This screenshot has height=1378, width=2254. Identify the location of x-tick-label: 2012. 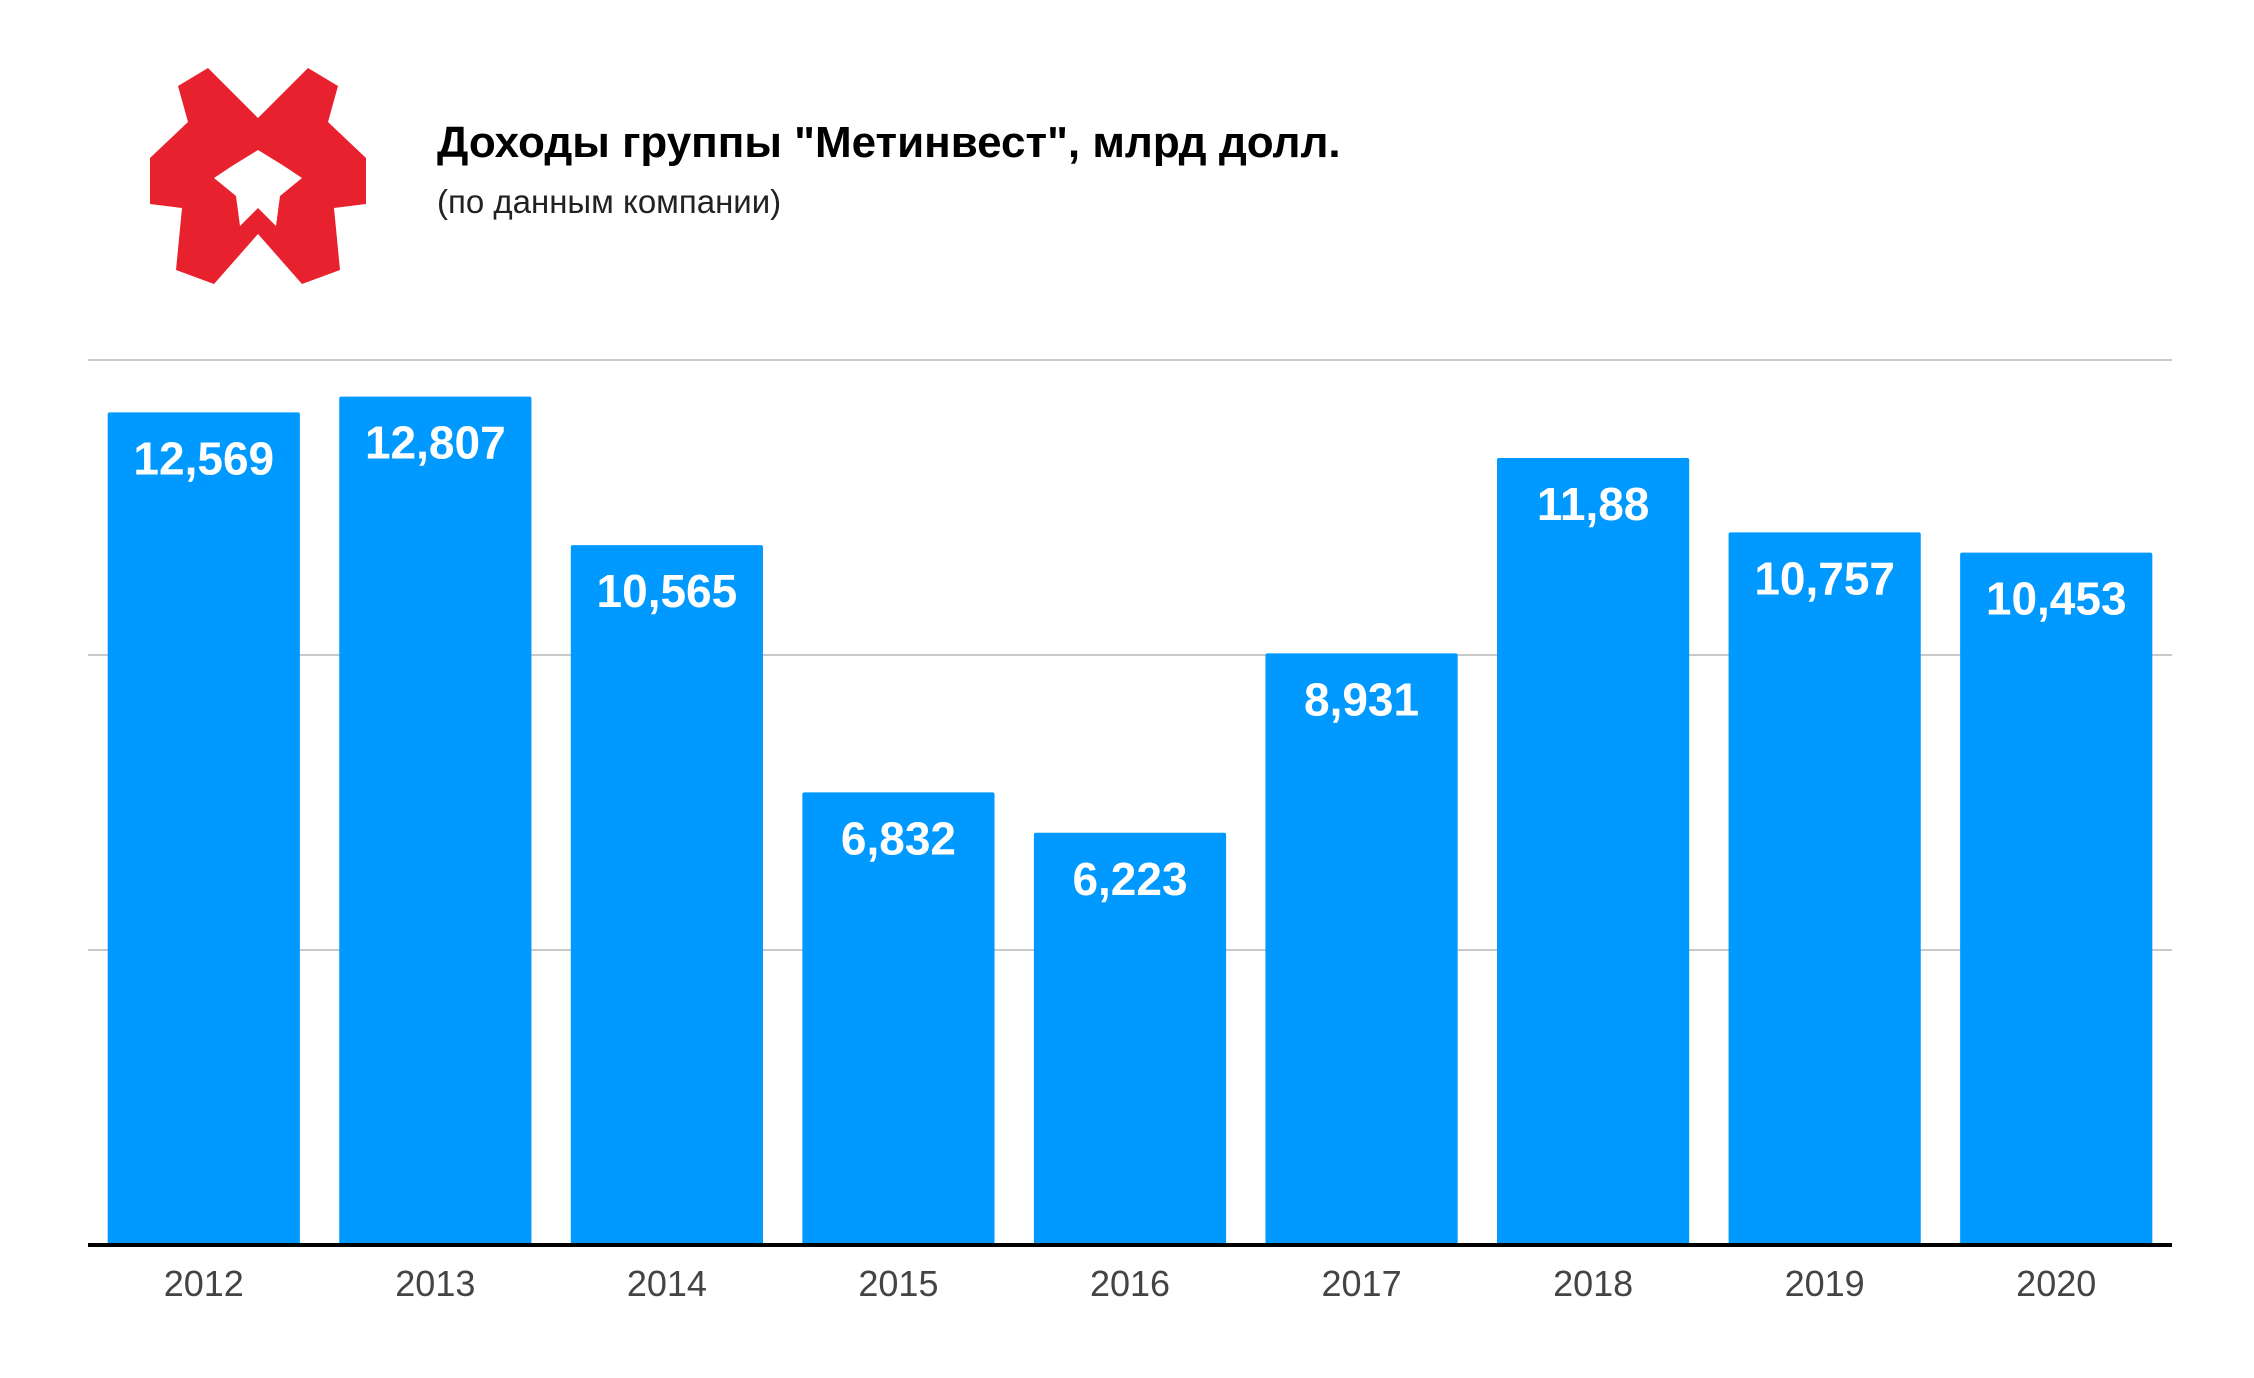
(204, 1283).